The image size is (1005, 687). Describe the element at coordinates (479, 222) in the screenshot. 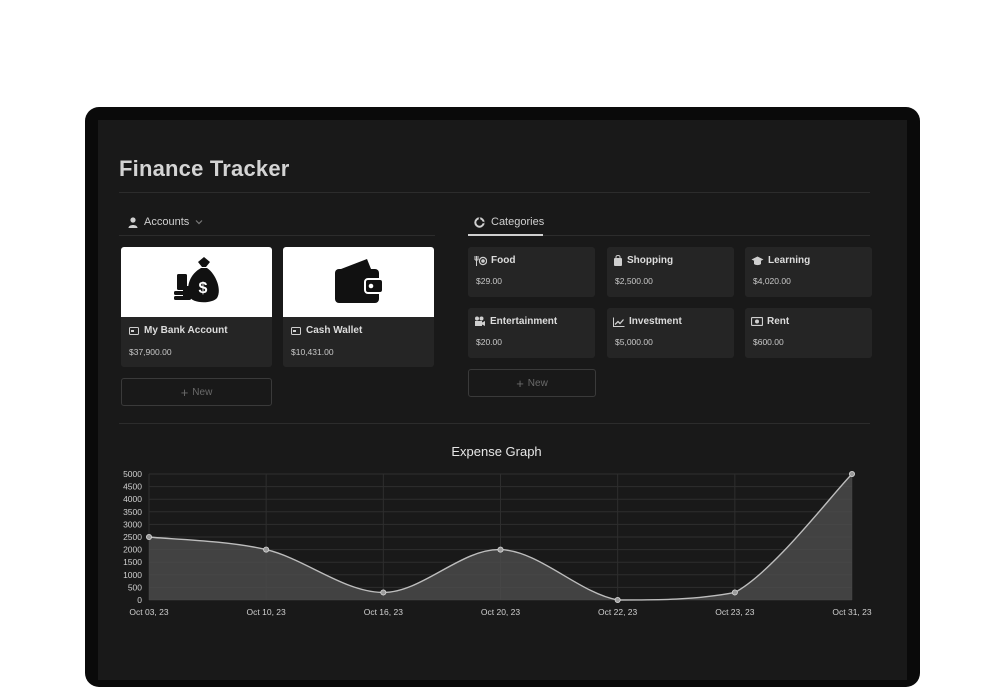

I see `pie-chart-icon` at that location.